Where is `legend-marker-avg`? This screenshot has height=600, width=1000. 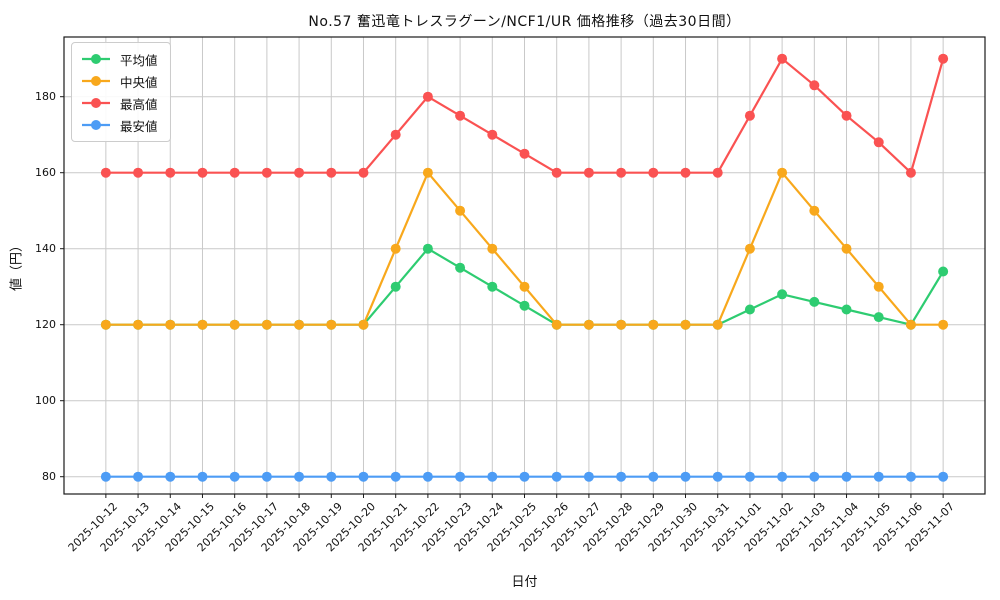
legend-marker-avg is located at coordinates (96, 59).